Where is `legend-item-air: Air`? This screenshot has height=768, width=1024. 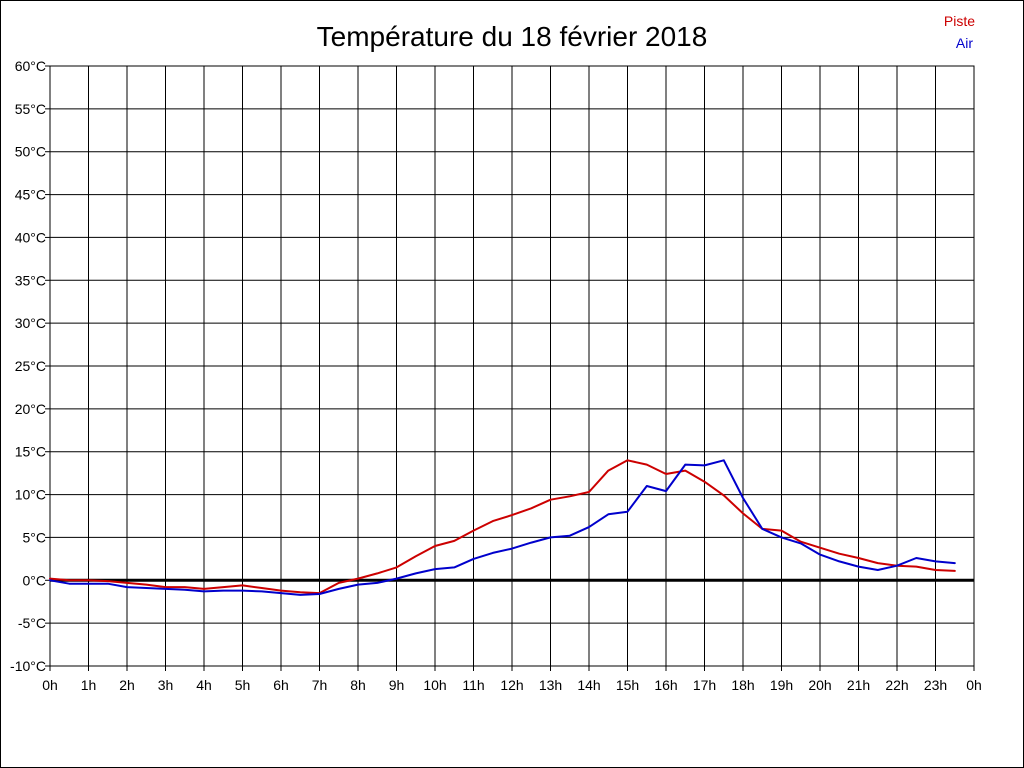 legend-item-air: Air is located at coordinates (964, 43).